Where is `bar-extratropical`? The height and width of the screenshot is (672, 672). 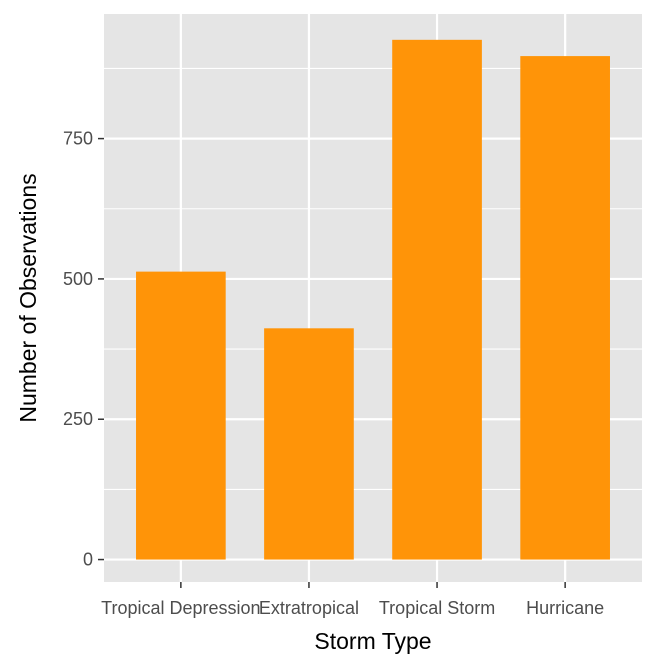
bar-extratropical is located at coordinates (309, 444).